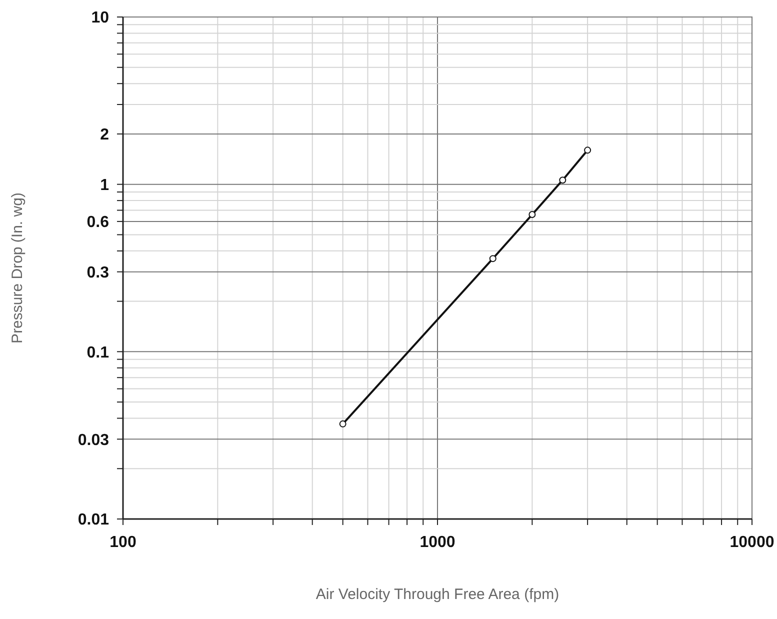  Describe the element at coordinates (752, 542) in the screenshot. I see `x-tick-label: 10000` at that location.